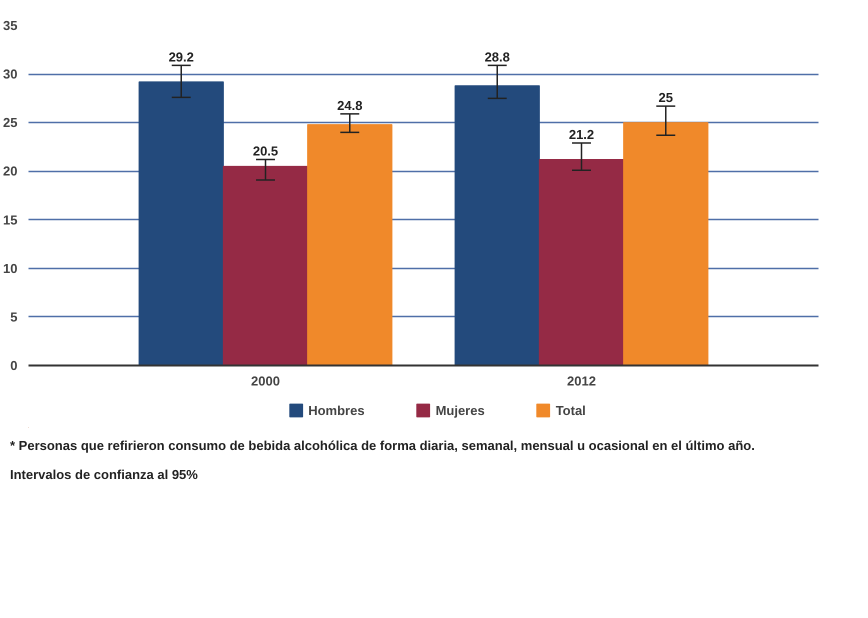 This screenshot has width=868, height=618. I want to click on data-label: 29.2, so click(181, 56).